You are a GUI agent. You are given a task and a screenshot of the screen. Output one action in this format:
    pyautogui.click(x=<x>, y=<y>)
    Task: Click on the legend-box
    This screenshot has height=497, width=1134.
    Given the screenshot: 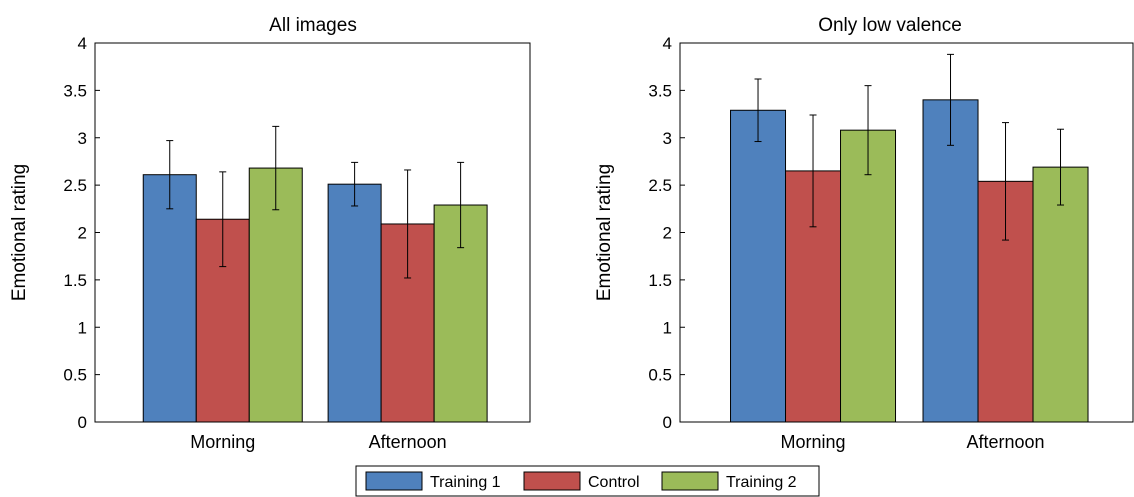 What is the action you would take?
    pyautogui.click(x=587, y=481)
    